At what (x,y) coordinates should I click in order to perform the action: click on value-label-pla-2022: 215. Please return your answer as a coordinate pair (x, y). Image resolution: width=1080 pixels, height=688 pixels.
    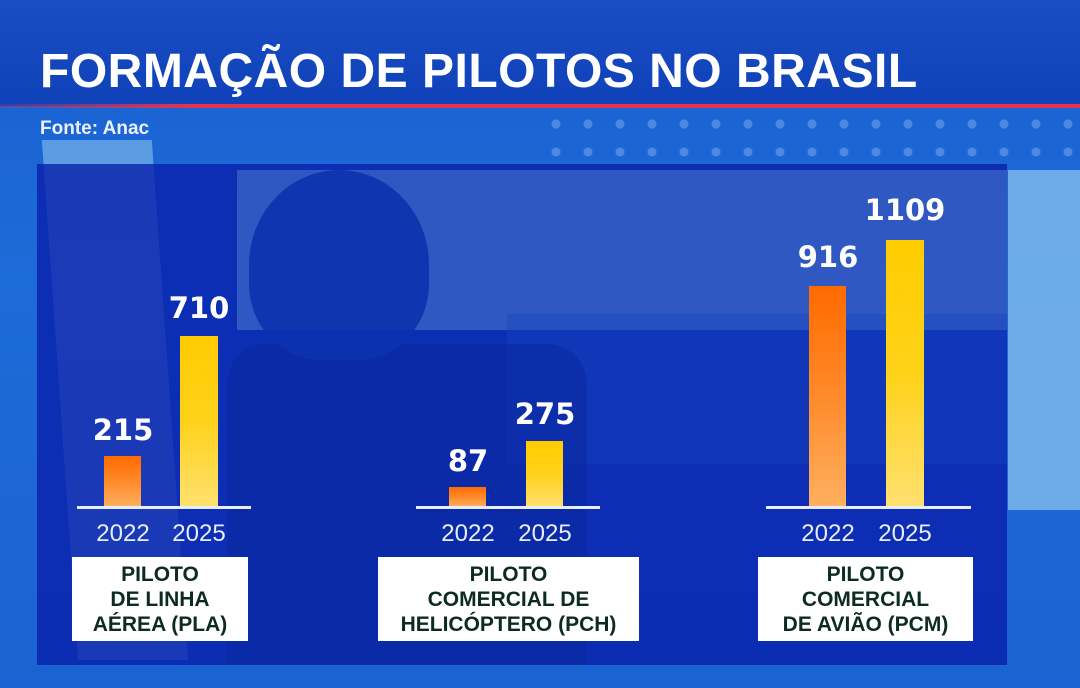
    Looking at the image, I should click on (123, 430).